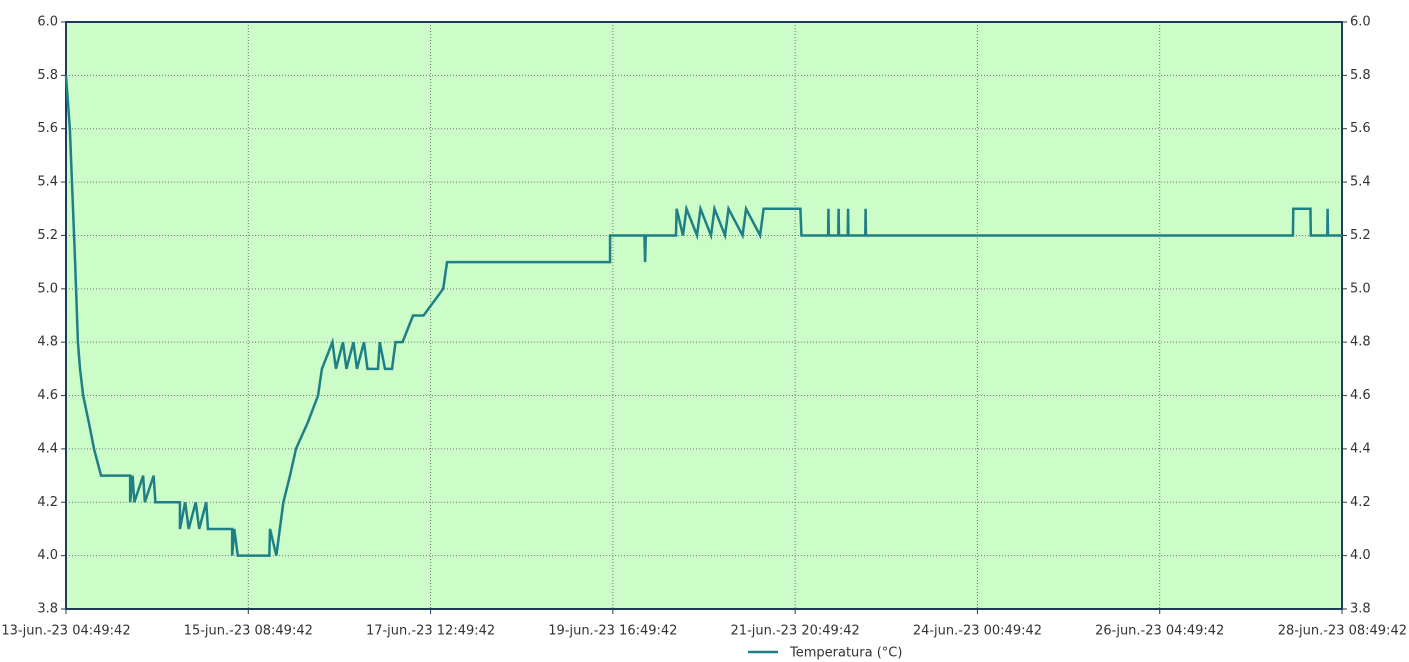 The height and width of the screenshot is (662, 1409). I want to click on y2-tick-label: 4.2, so click(1360, 502).